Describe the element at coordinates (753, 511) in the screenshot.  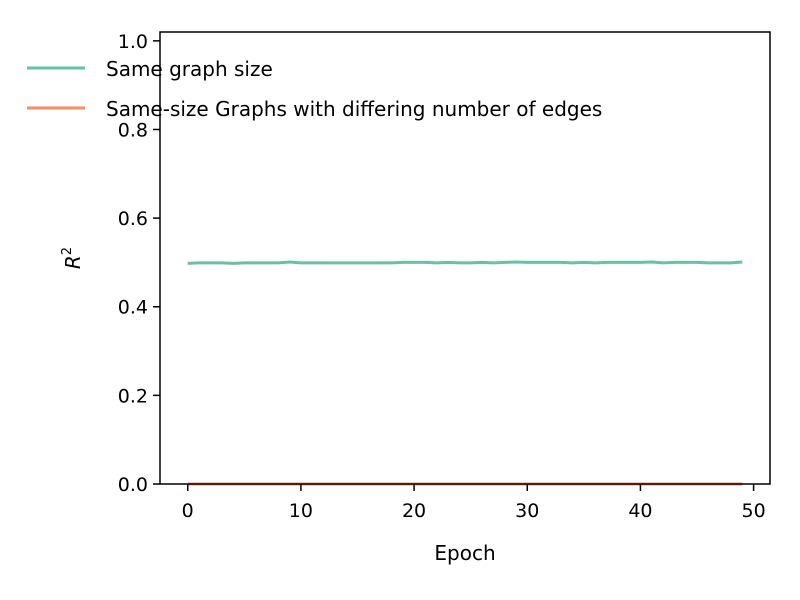
I see `x-tick-label: 50` at that location.